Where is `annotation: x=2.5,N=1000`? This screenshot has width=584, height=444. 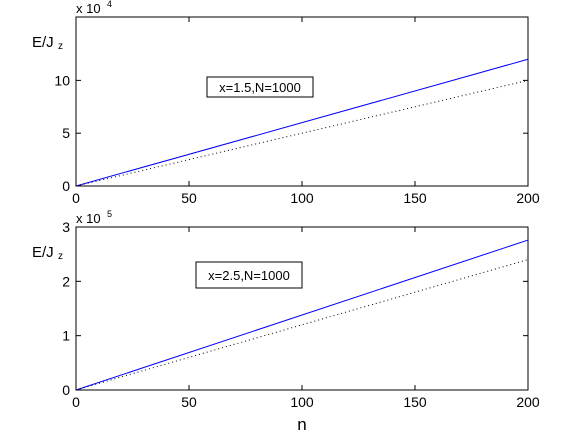 annotation: x=2.5,N=1000 is located at coordinates (249, 275).